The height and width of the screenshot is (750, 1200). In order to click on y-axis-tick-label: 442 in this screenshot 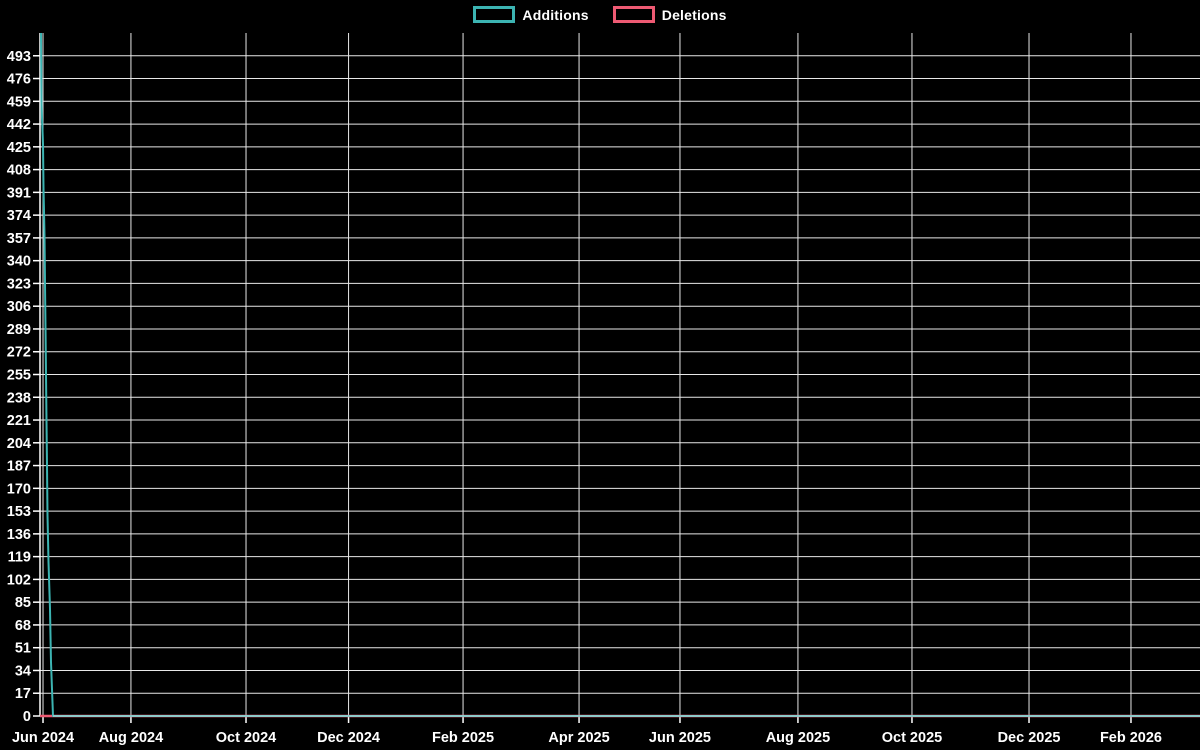, I will do `click(19, 125)`.